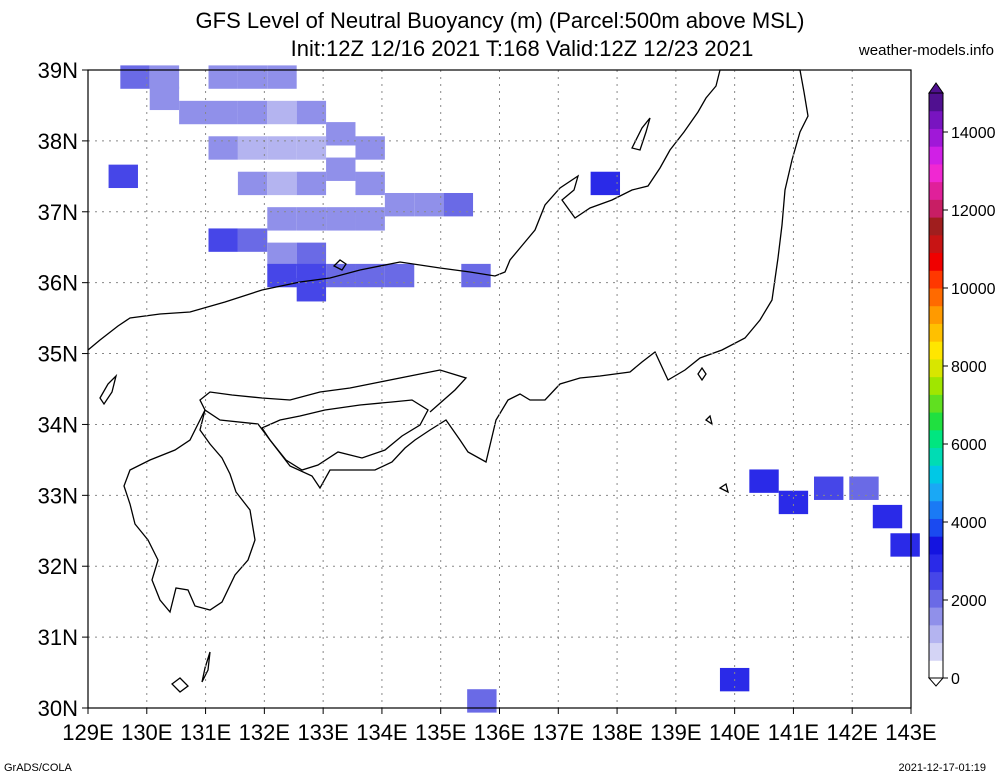 The image size is (1000, 779). Describe the element at coordinates (973, 211) in the screenshot. I see `colorbar-label: 12000` at that location.